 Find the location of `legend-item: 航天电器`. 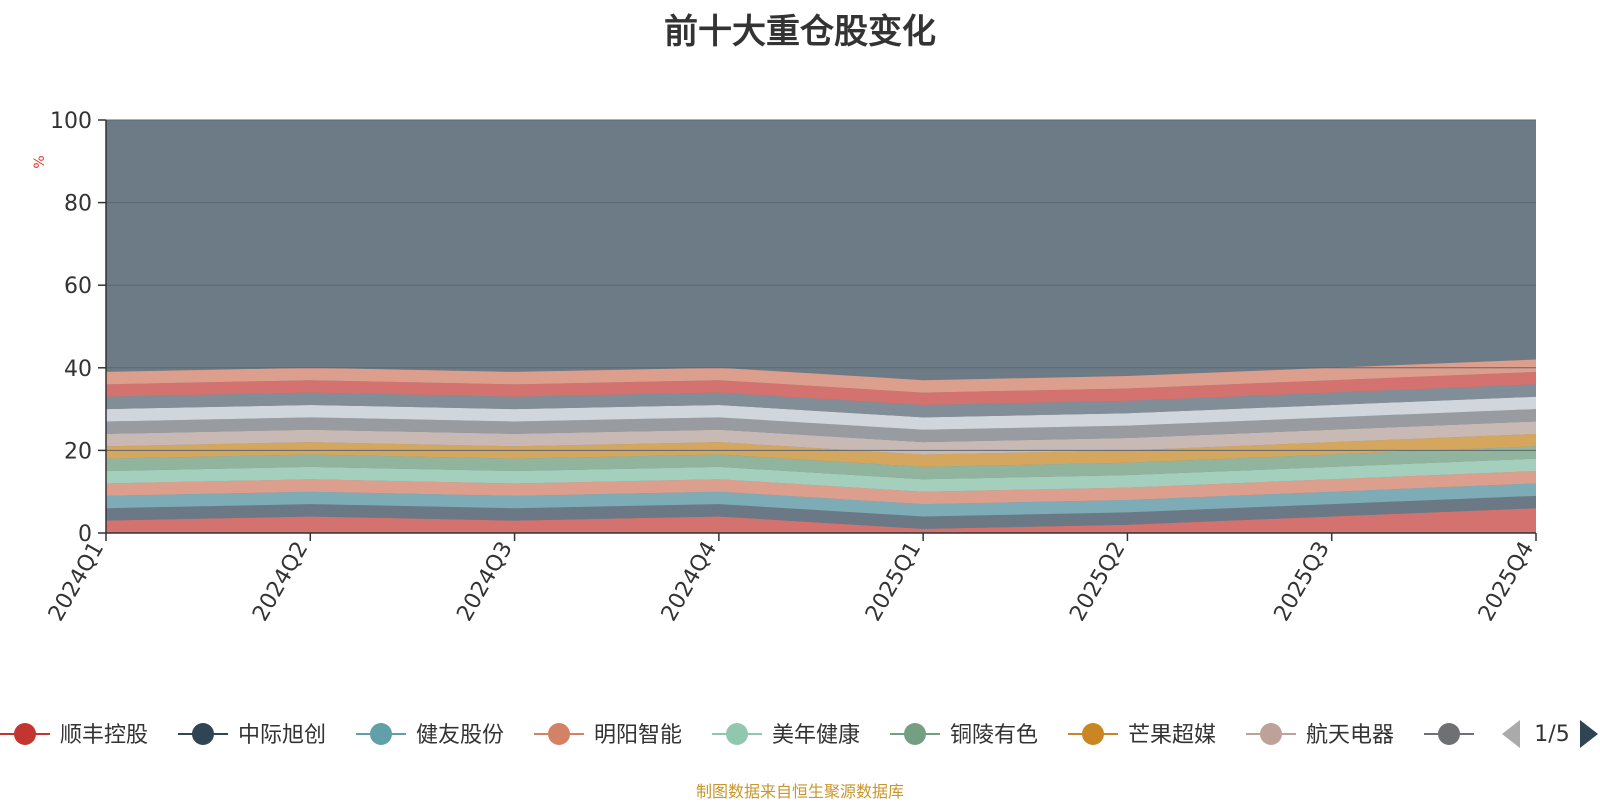

legend-item: 航天电器 is located at coordinates (1320, 735).